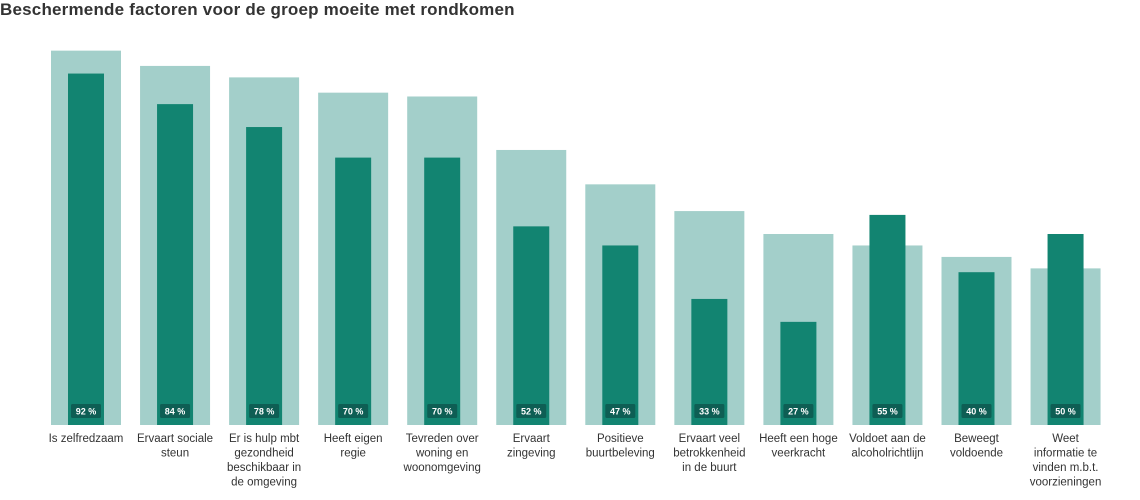  I want to click on value-label: 33 %, so click(709, 412).